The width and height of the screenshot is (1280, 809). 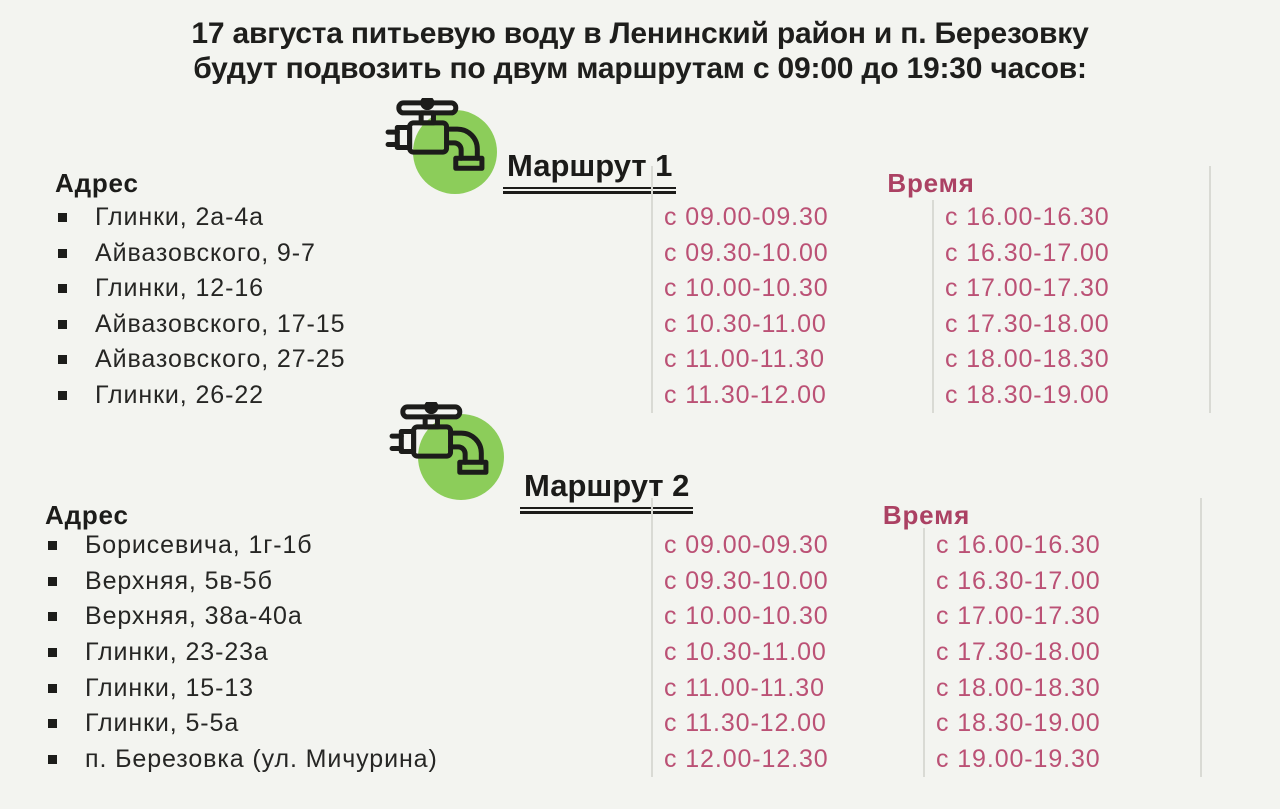 What do you see at coordinates (607, 491) in the screenshot?
I see `route-2-title: Маршрут 2` at bounding box center [607, 491].